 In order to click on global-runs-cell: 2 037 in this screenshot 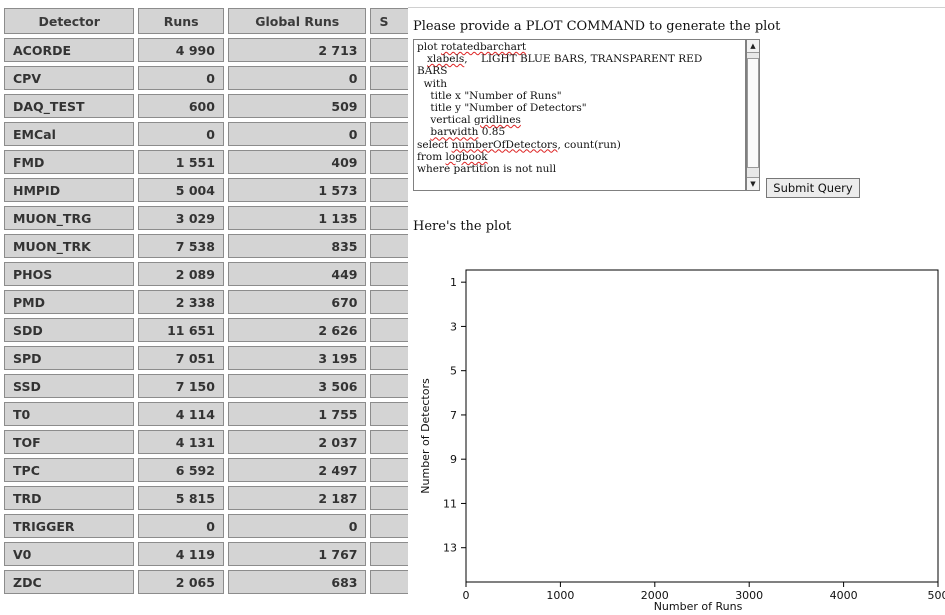, I will do `click(297, 442)`.